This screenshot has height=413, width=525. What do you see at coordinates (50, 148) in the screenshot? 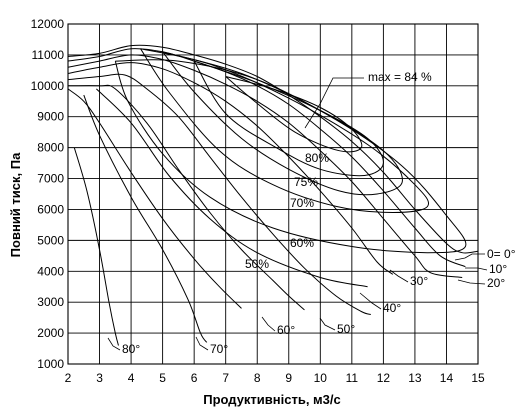
I see `y-tick-label: 8000` at bounding box center [50, 148].